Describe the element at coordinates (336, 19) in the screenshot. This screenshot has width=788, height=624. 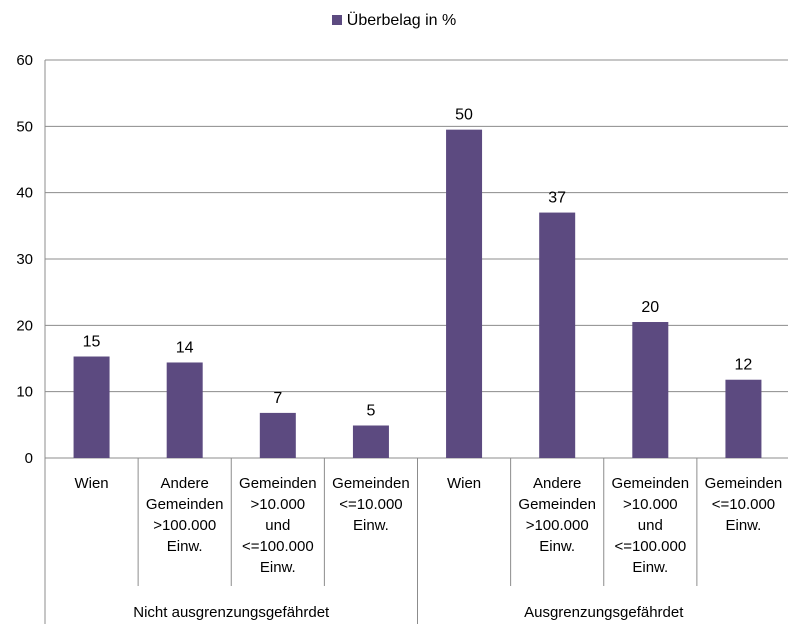
I see `legend-swatch` at that location.